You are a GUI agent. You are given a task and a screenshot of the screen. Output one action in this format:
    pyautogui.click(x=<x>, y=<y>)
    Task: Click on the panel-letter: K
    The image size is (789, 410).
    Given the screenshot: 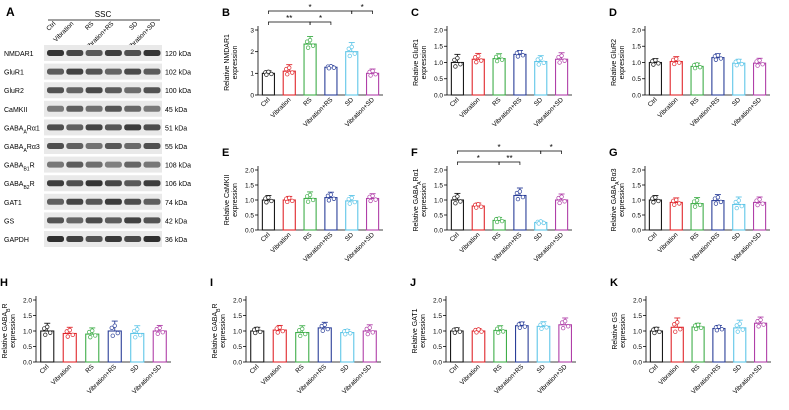 What is the action you would take?
    pyautogui.click(x=614, y=283)
    